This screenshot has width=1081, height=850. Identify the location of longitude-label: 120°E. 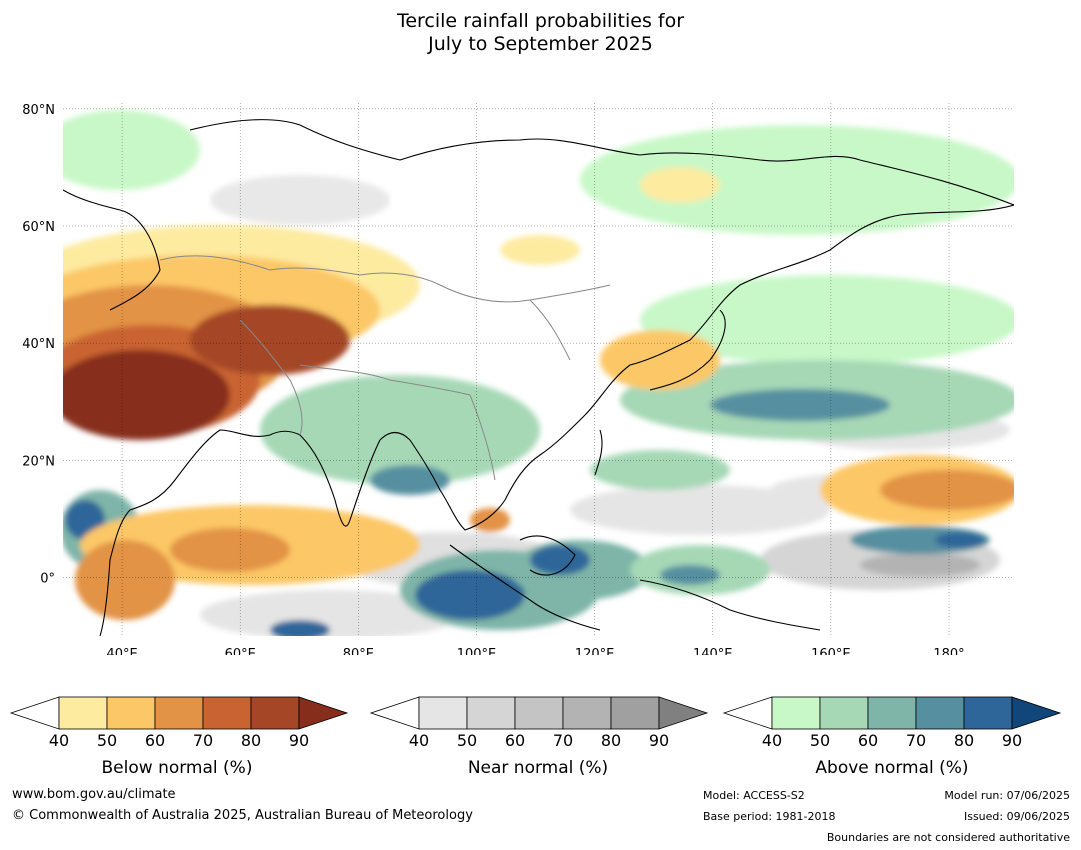
(595, 651).